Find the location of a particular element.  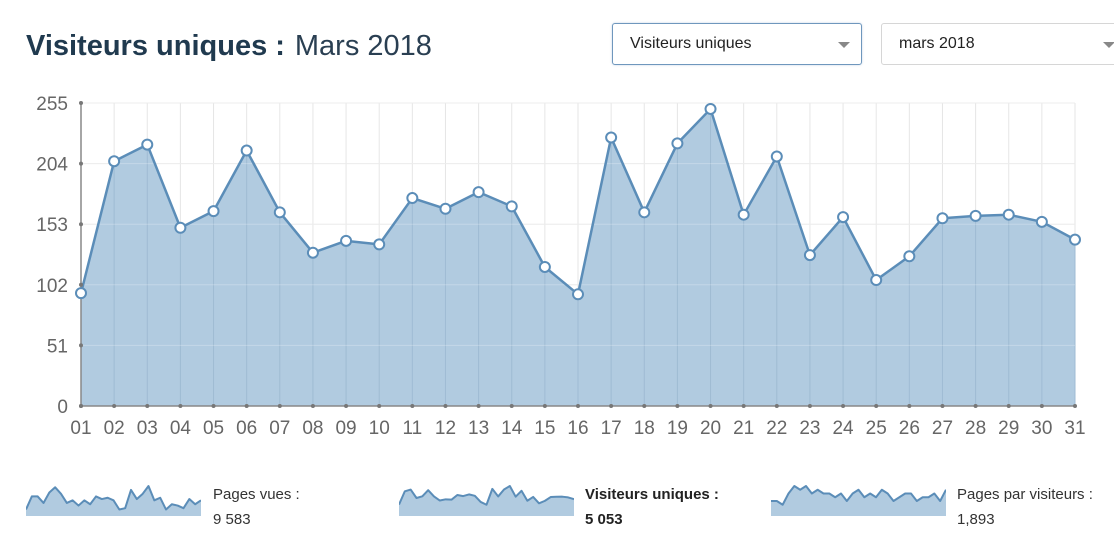

summary-value: 5 053 is located at coordinates (604, 519).